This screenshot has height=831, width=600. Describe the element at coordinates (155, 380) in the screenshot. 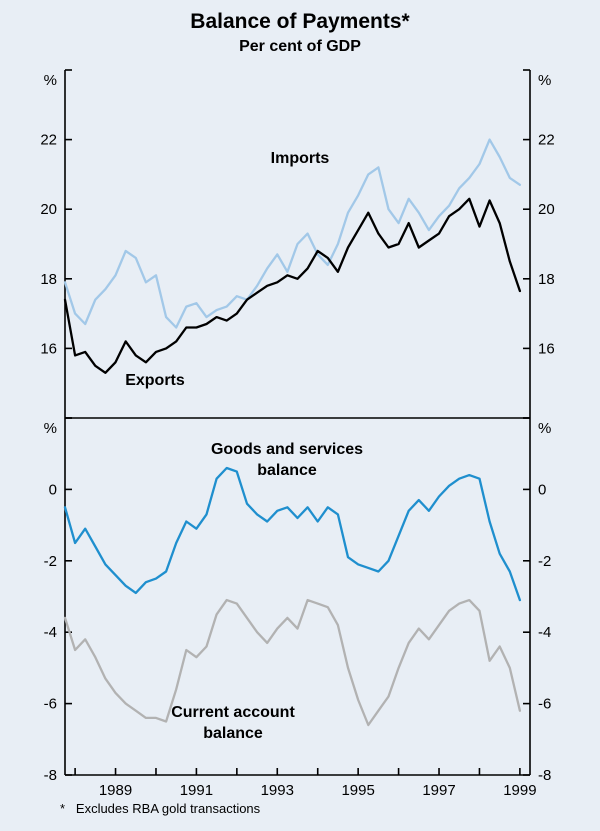

I see `exports-series-label: Exports` at that location.